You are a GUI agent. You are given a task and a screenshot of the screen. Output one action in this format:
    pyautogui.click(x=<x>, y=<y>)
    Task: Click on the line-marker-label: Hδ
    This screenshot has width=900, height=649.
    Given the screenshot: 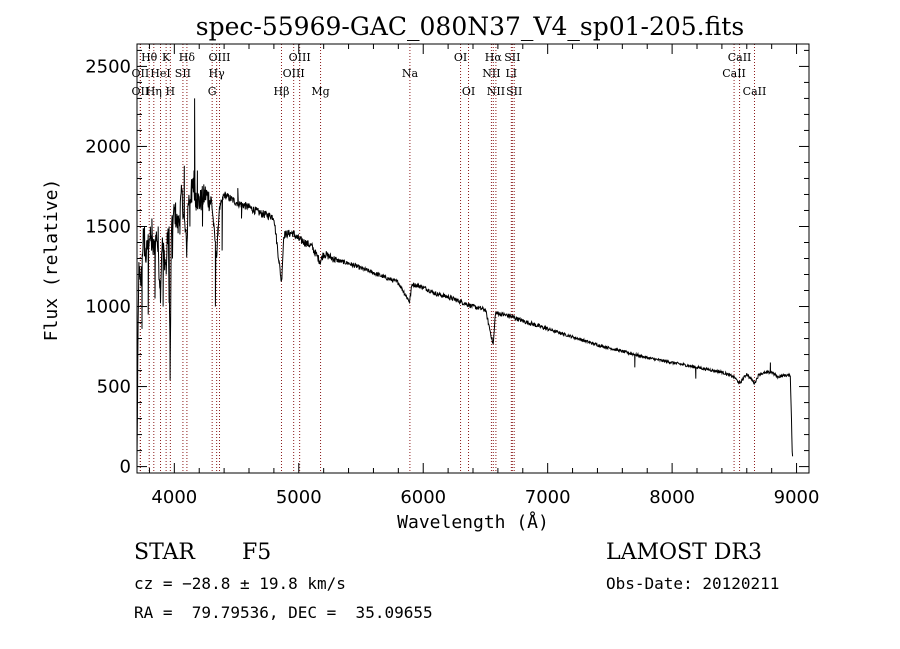 What is the action you would take?
    pyautogui.click(x=187, y=57)
    